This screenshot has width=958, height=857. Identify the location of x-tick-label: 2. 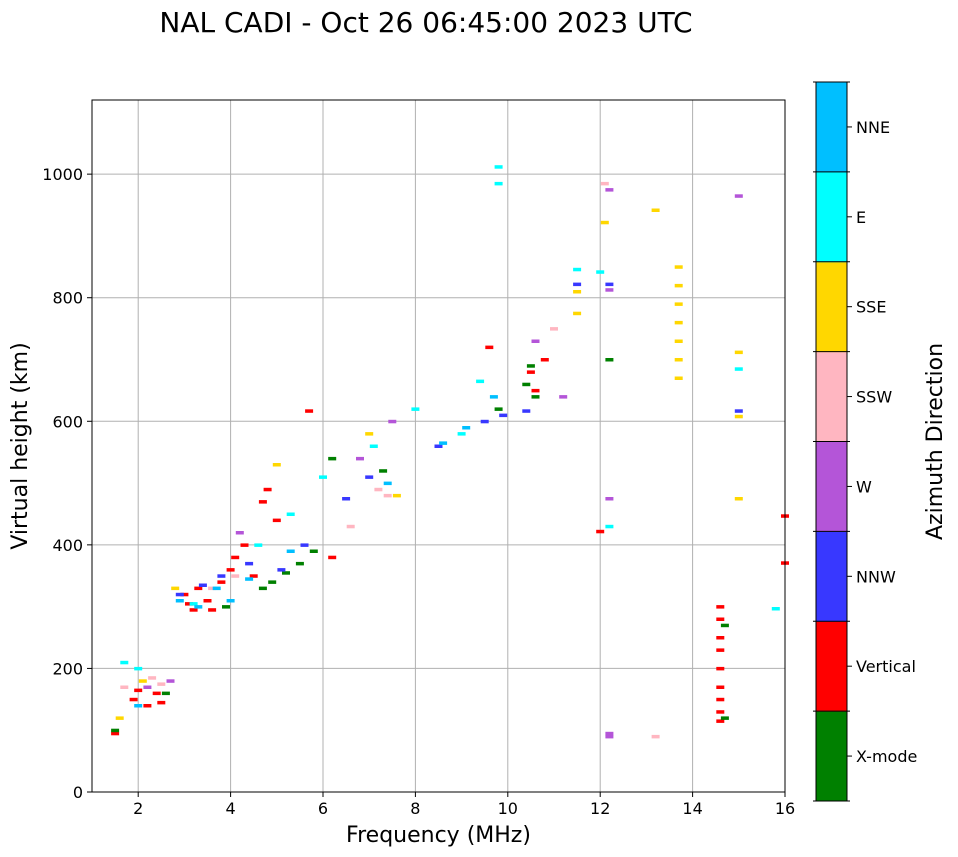
(138, 808).